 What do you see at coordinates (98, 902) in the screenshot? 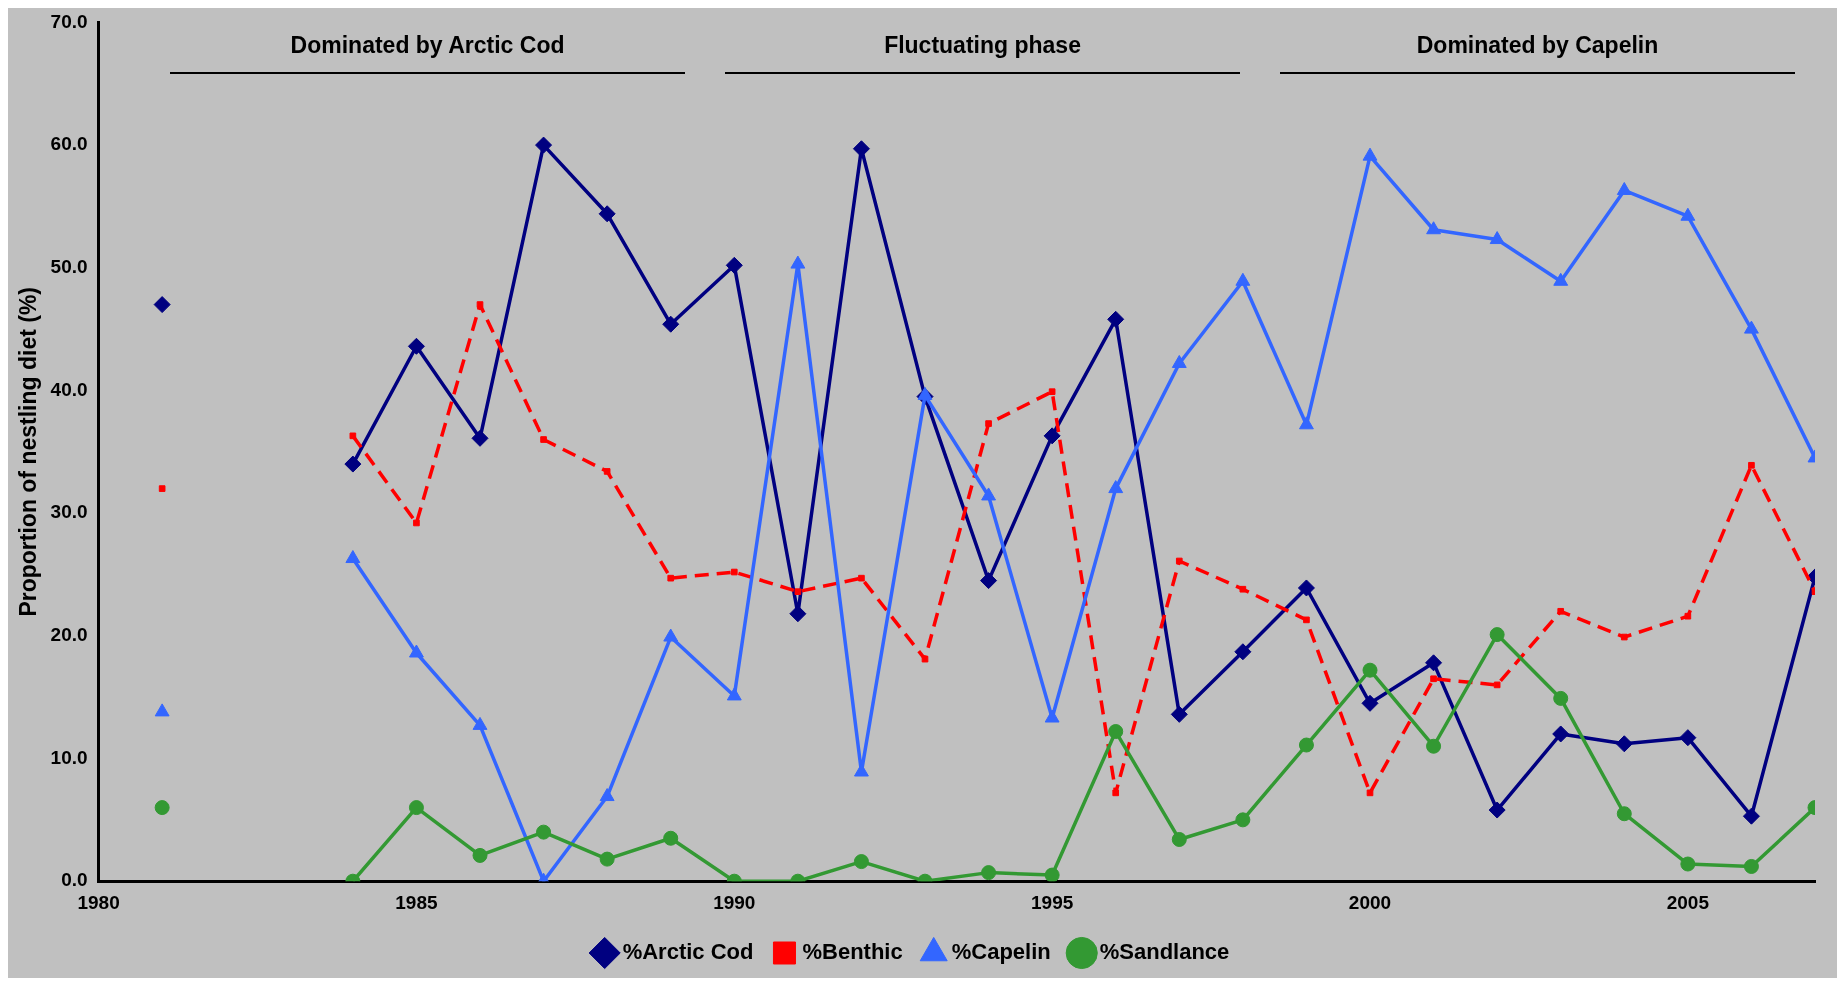
I see `x-tick-label: 1980` at bounding box center [98, 902].